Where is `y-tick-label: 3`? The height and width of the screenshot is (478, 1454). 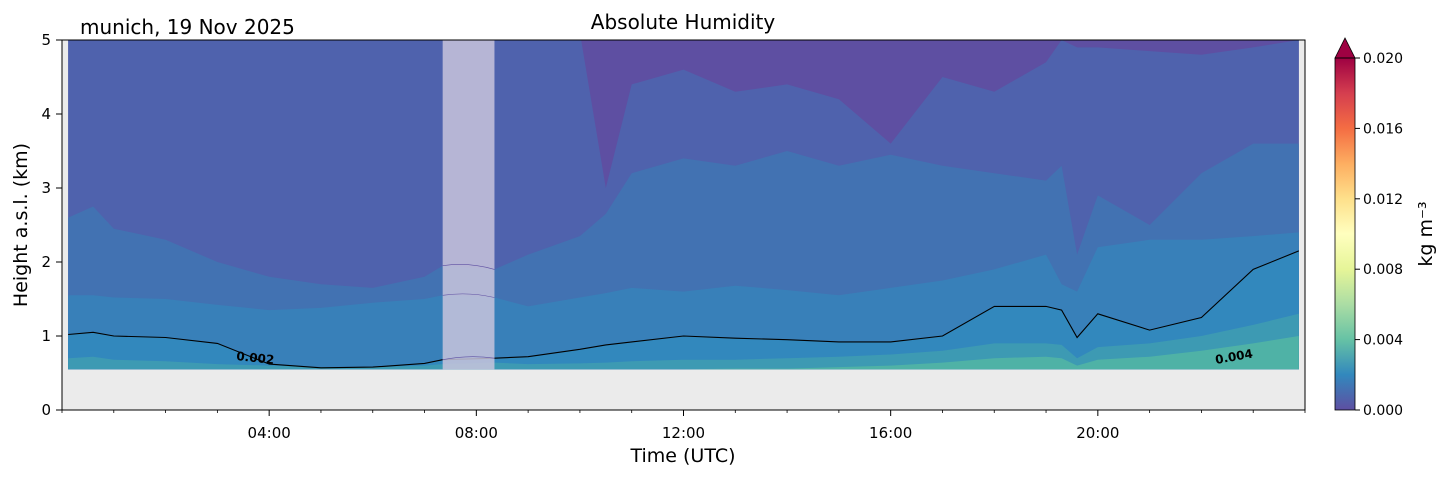 y-tick-label: 3 is located at coordinates (46, 188).